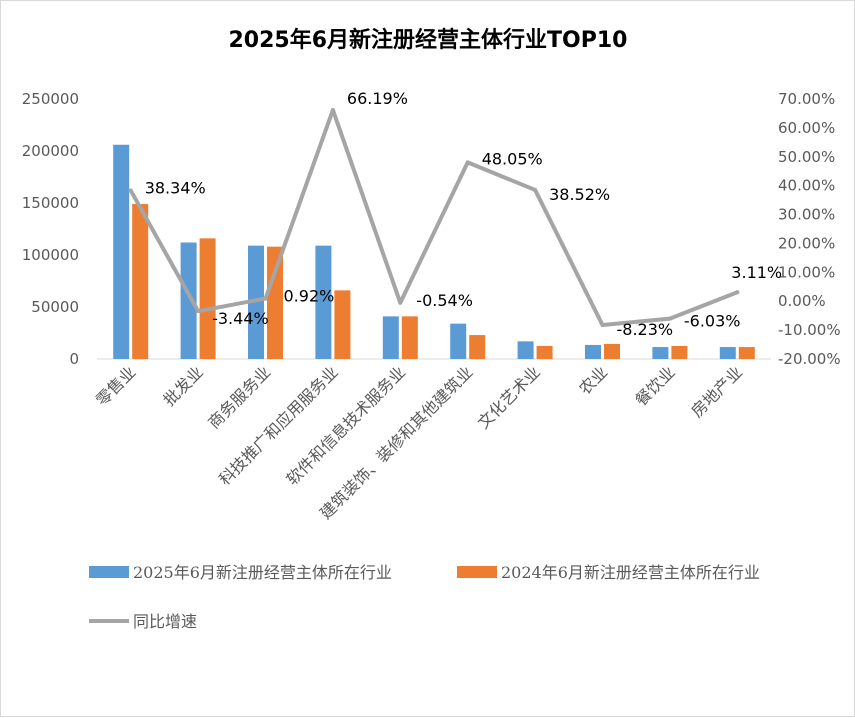 The image size is (855, 718). I want to click on y-right-tick-label: 30.00%, so click(806, 215).